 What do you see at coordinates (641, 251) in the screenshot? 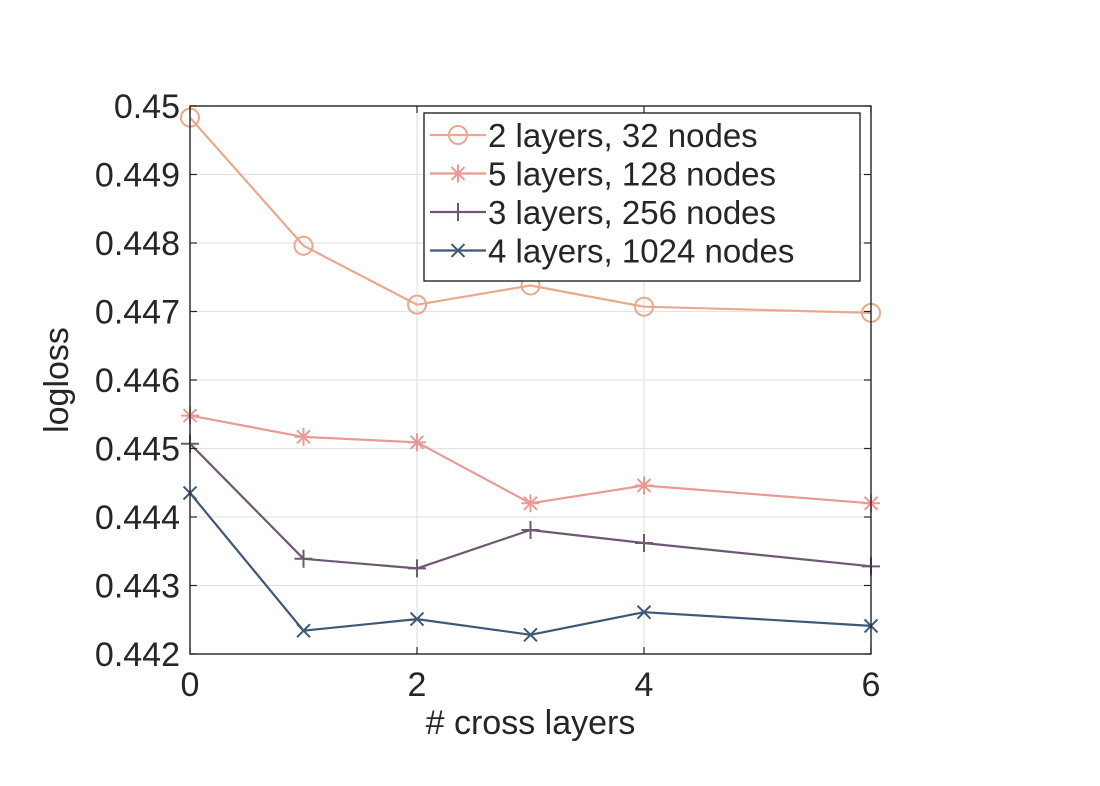
I see `legend-label: 4 layers, 1024 nodes` at bounding box center [641, 251].